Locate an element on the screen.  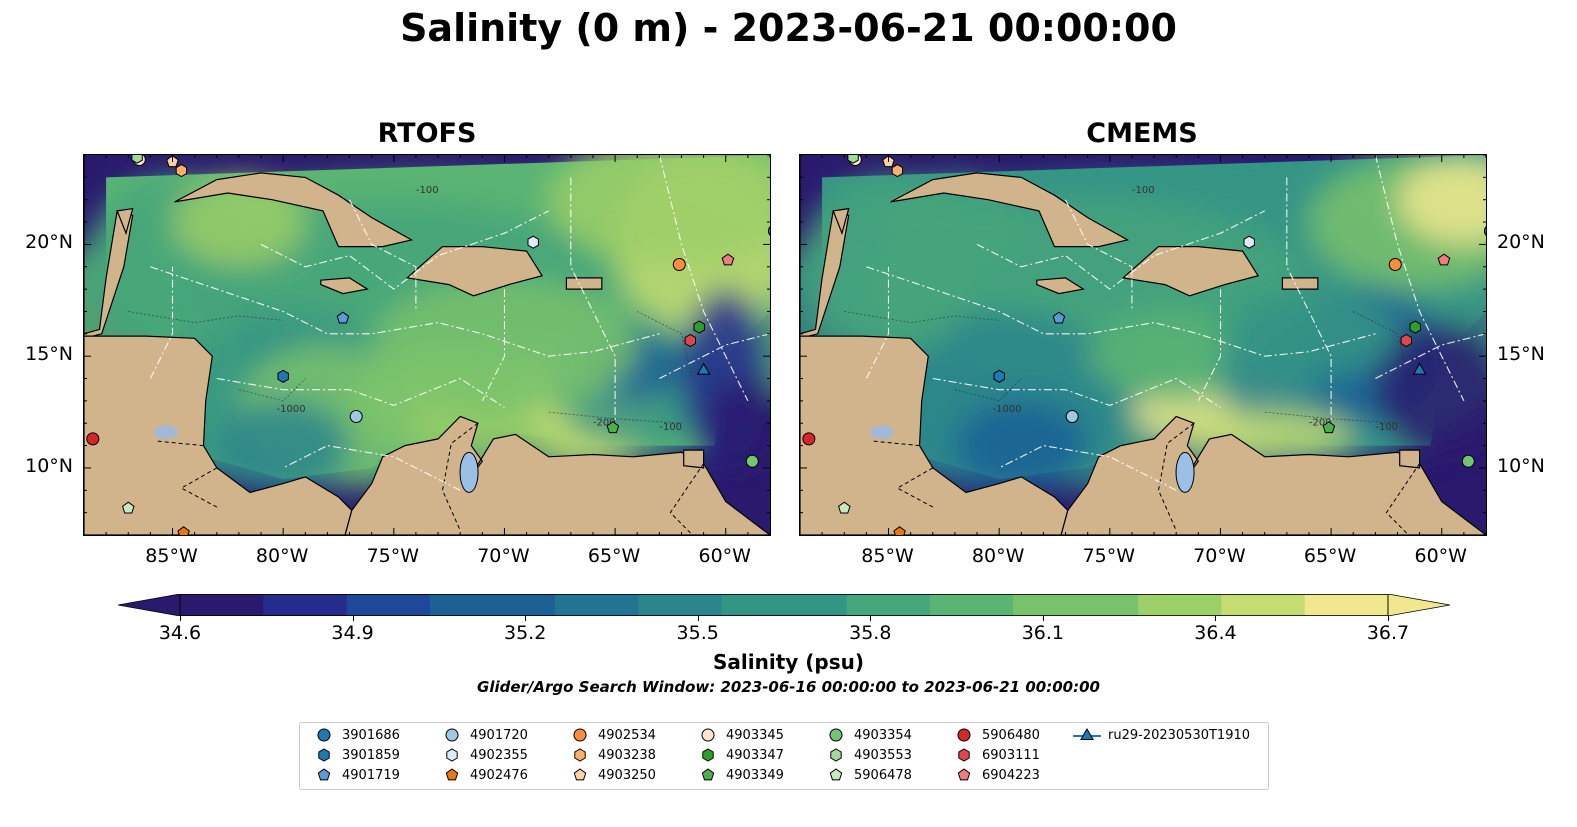
land-southamerica is located at coordinates (557, 475).